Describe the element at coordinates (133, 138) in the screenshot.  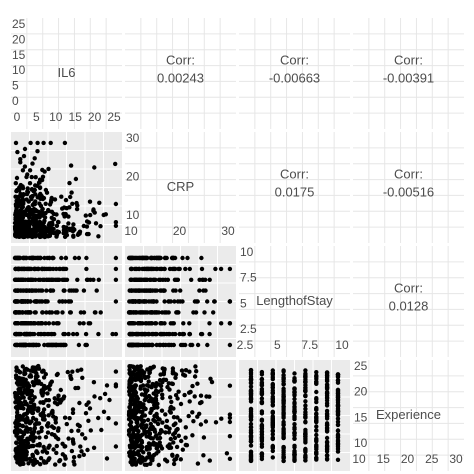
I see `tick-label: 30` at that location.